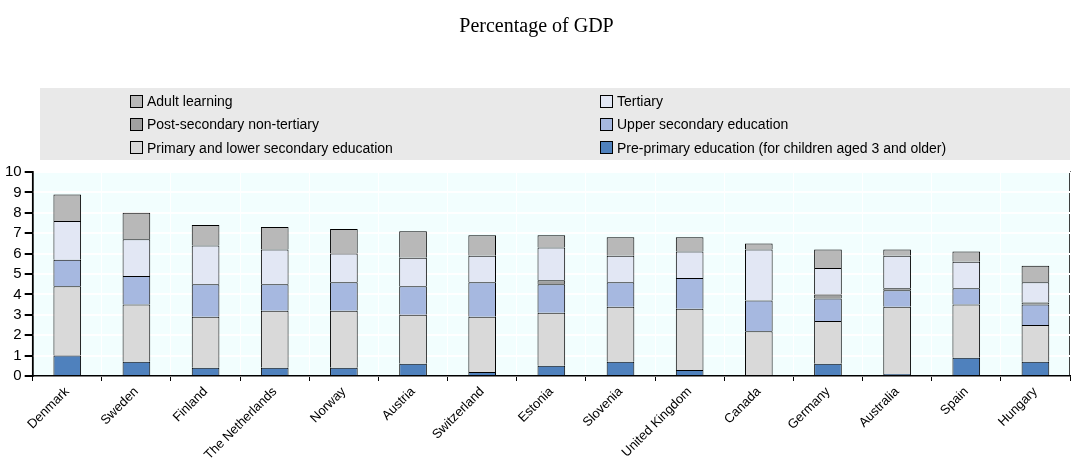  Describe the element at coordinates (782, 147) in the screenshot. I see `legend-label: Pre-primary education (for children aged 3 and older)` at that location.